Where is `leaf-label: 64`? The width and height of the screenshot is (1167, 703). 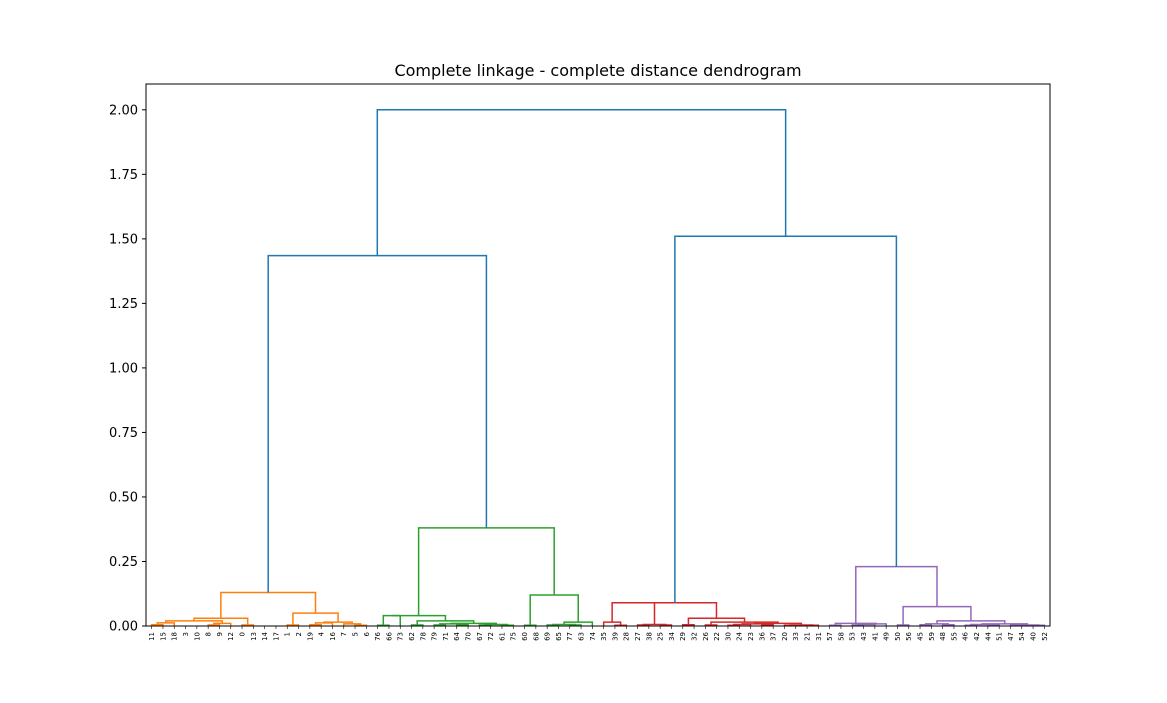 leaf-label: 64 is located at coordinates (457, 635).